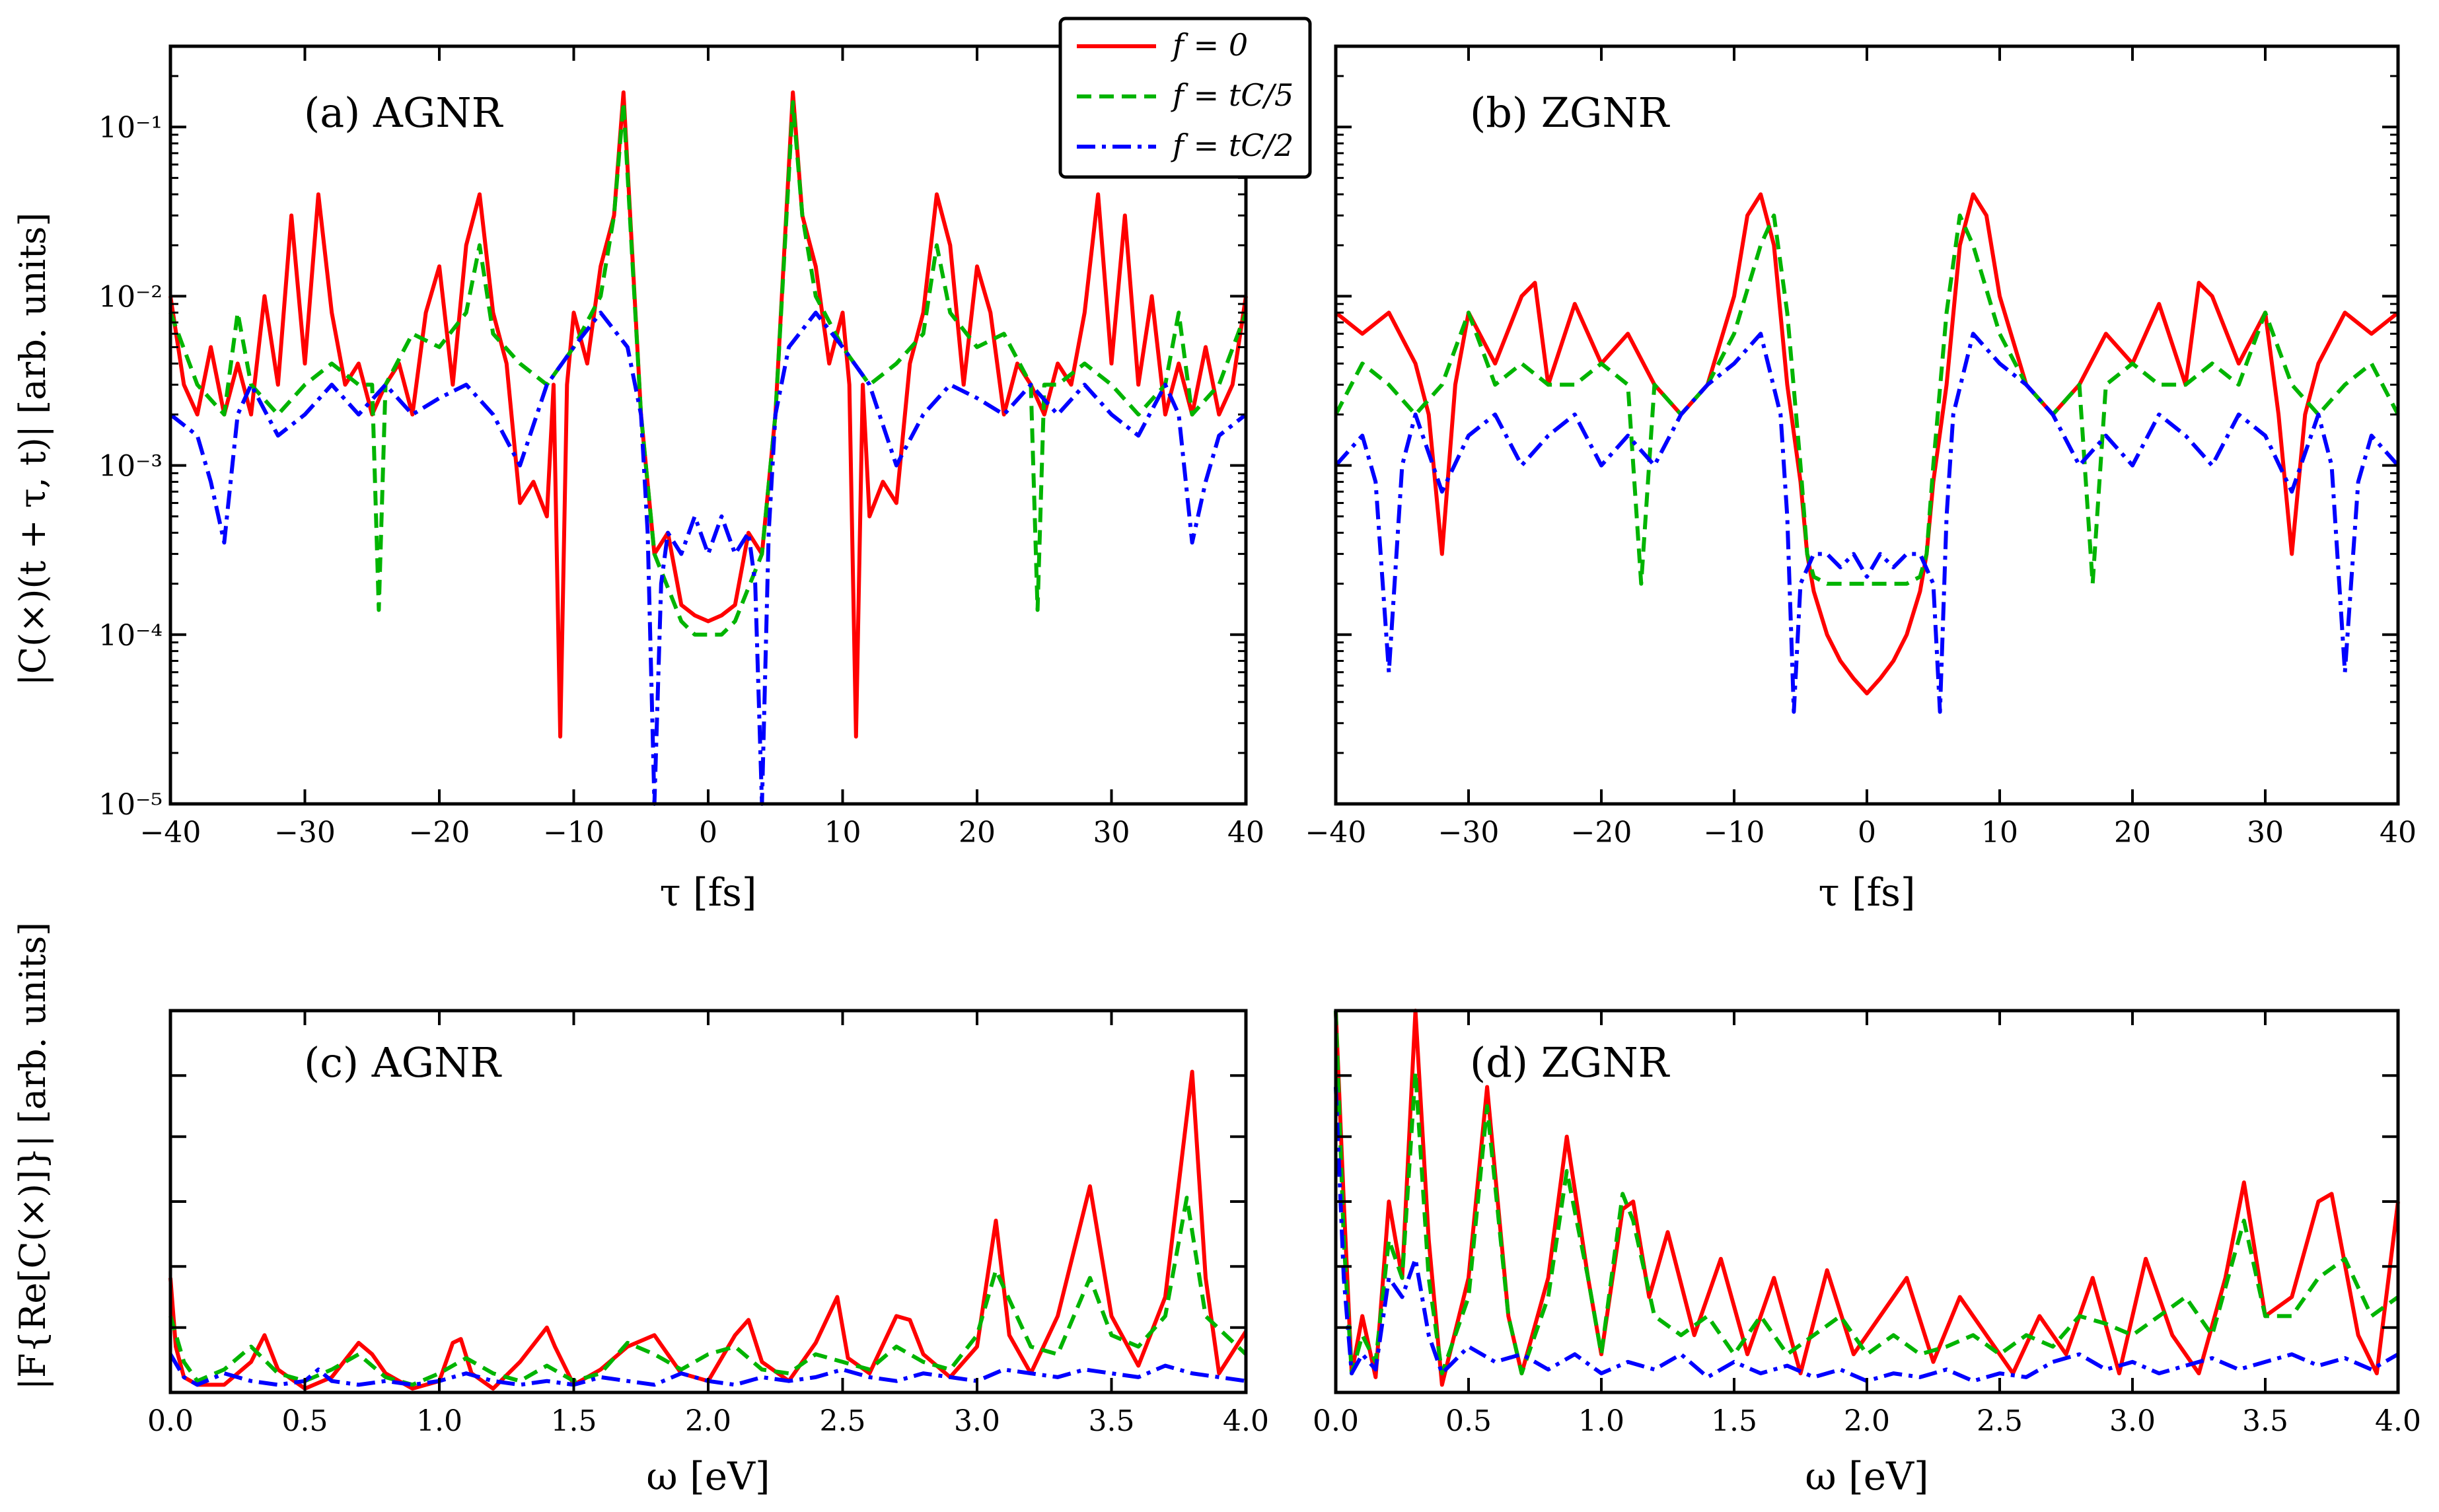  What do you see at coordinates (33, 1156) in the screenshot?
I see `panel-c-ylabel: |F{Re[C(×)]}| [arb. units]` at bounding box center [33, 1156].